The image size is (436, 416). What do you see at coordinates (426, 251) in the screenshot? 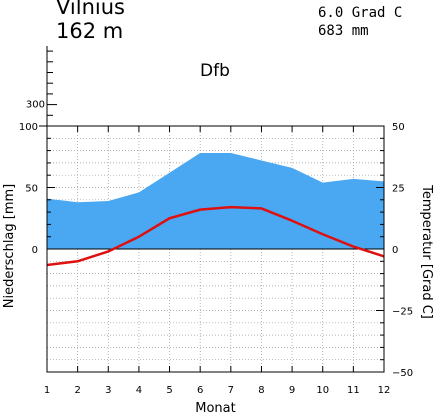
I see `right-axis-label: Temperatur [Grad C]` at bounding box center [426, 251].